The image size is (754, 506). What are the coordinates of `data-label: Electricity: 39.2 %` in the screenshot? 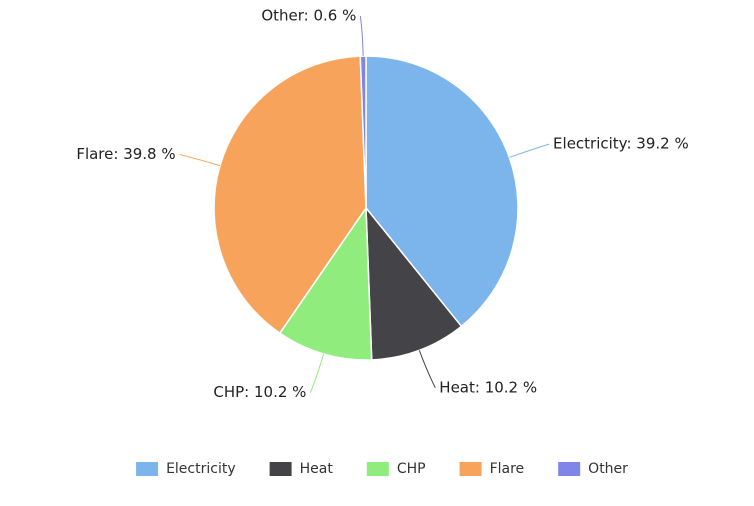 It's located at (621, 144).